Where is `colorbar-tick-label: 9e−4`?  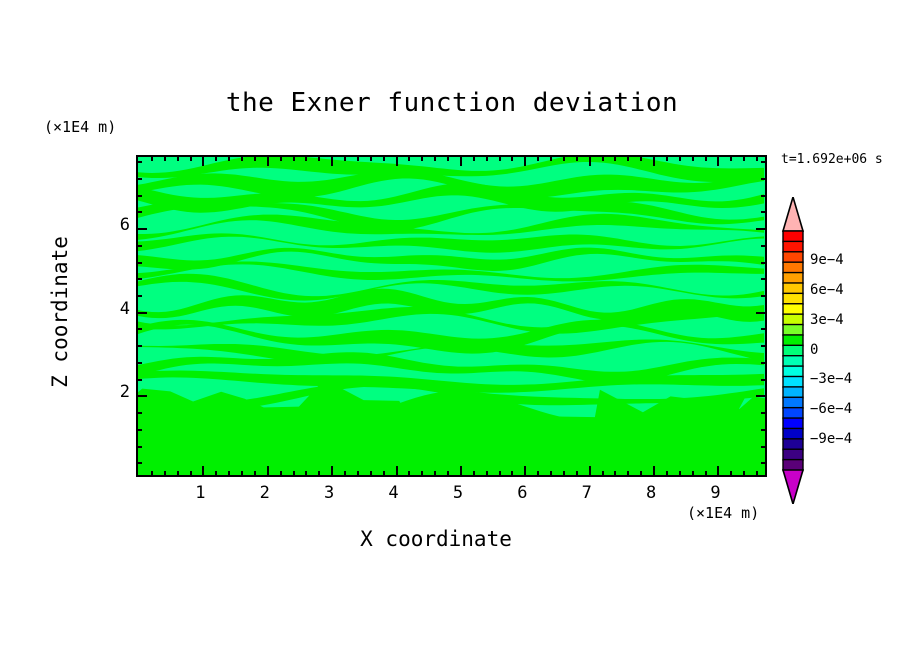
colorbar-tick-label: 9e−4 is located at coordinates (827, 259).